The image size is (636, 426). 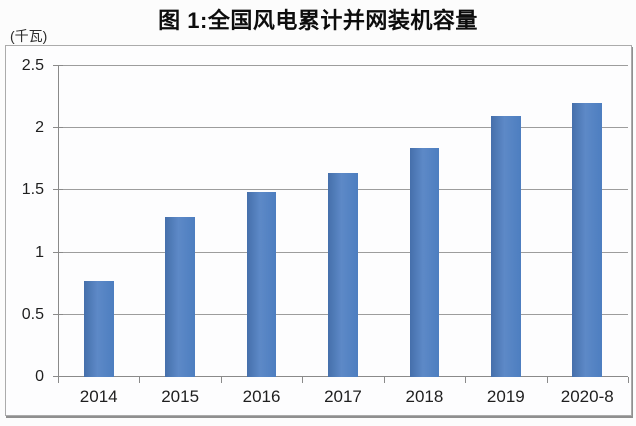 What do you see at coordinates (180, 396) in the screenshot?
I see `x-tick-label: 2015` at bounding box center [180, 396].